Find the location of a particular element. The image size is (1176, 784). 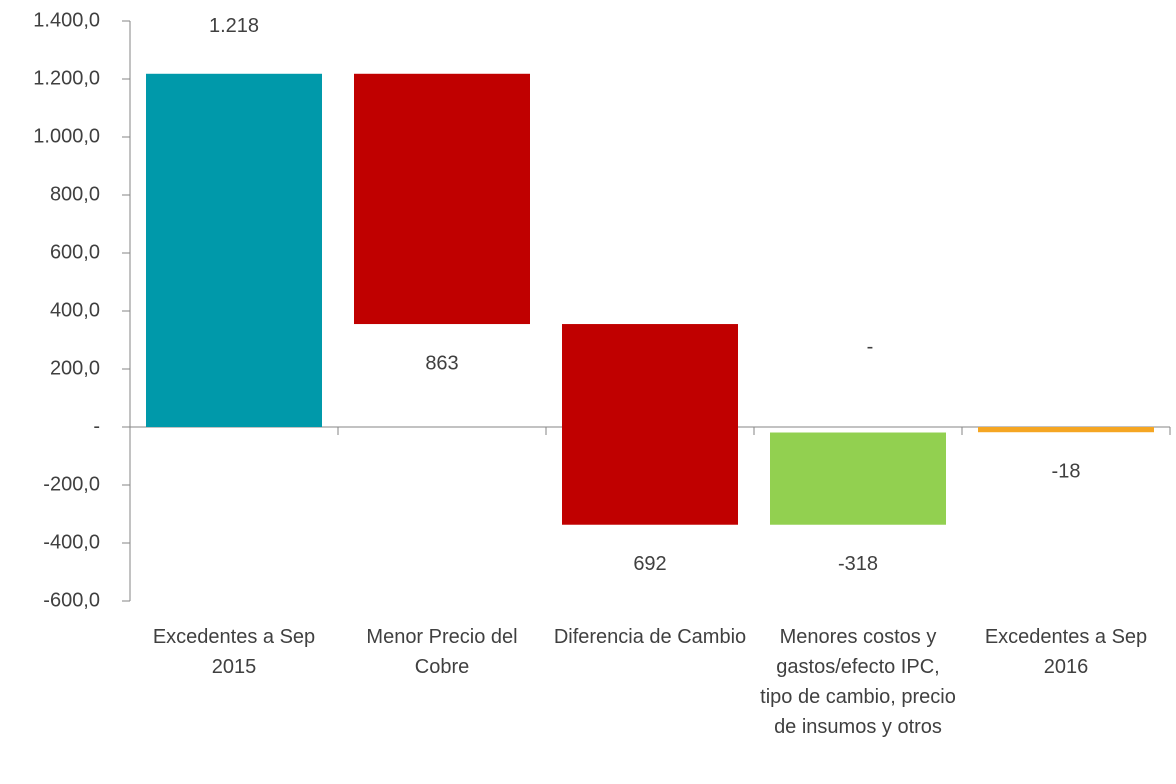

data-label: 863 is located at coordinates (441, 363).